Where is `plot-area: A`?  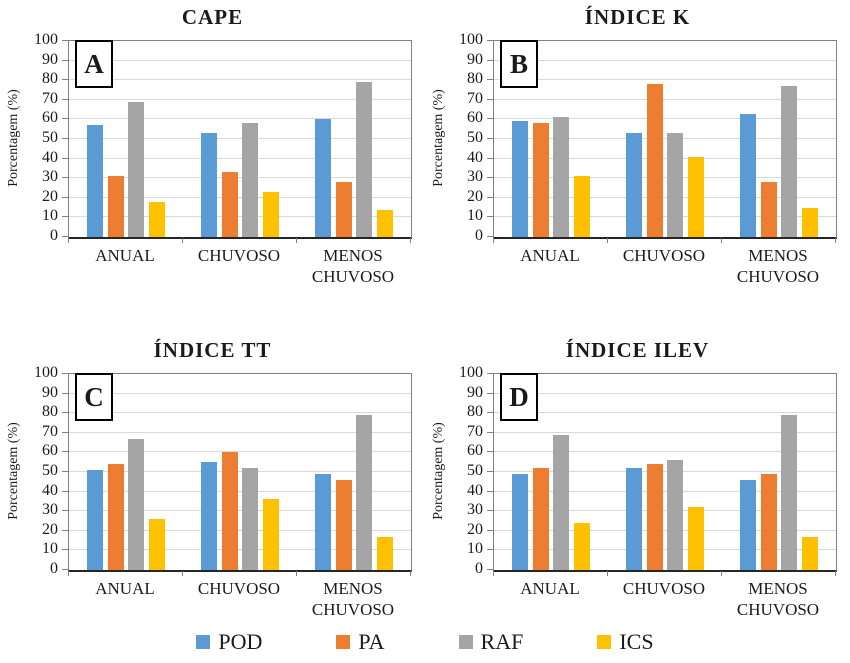
plot-area: A is located at coordinates (240, 139).